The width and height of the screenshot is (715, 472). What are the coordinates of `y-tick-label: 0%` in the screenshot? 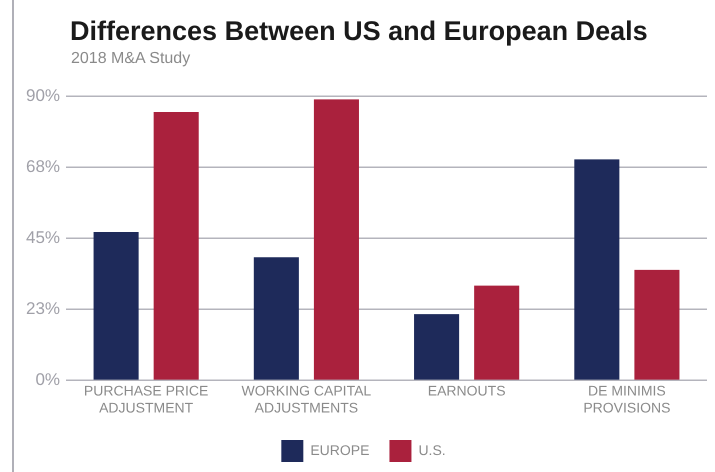 It's located at (47, 380).